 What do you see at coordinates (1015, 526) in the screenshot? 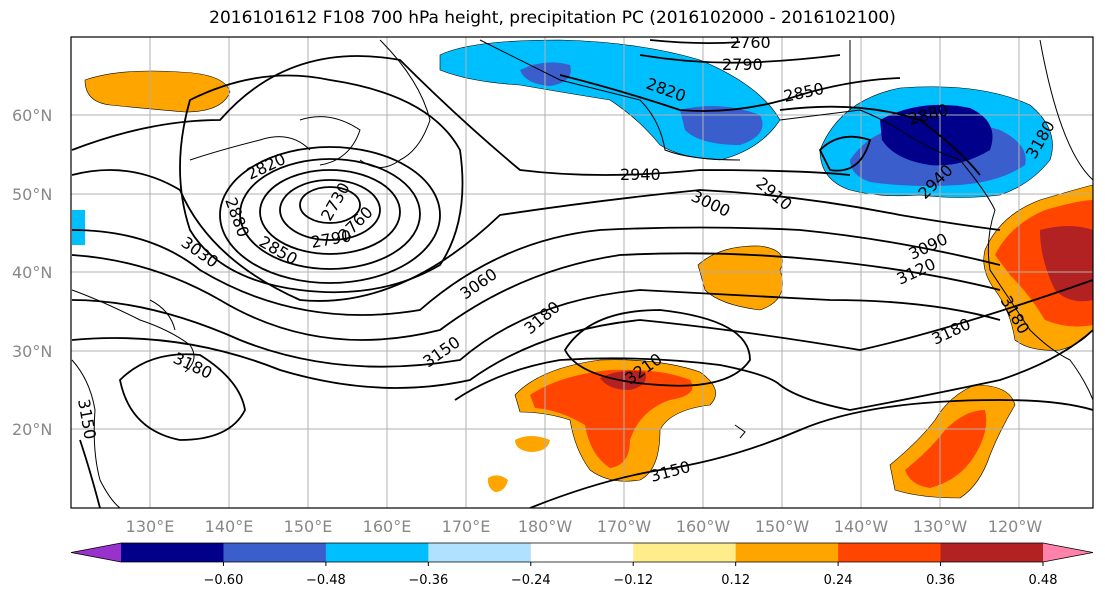
I see `lon-label: 120°W` at bounding box center [1015, 526].